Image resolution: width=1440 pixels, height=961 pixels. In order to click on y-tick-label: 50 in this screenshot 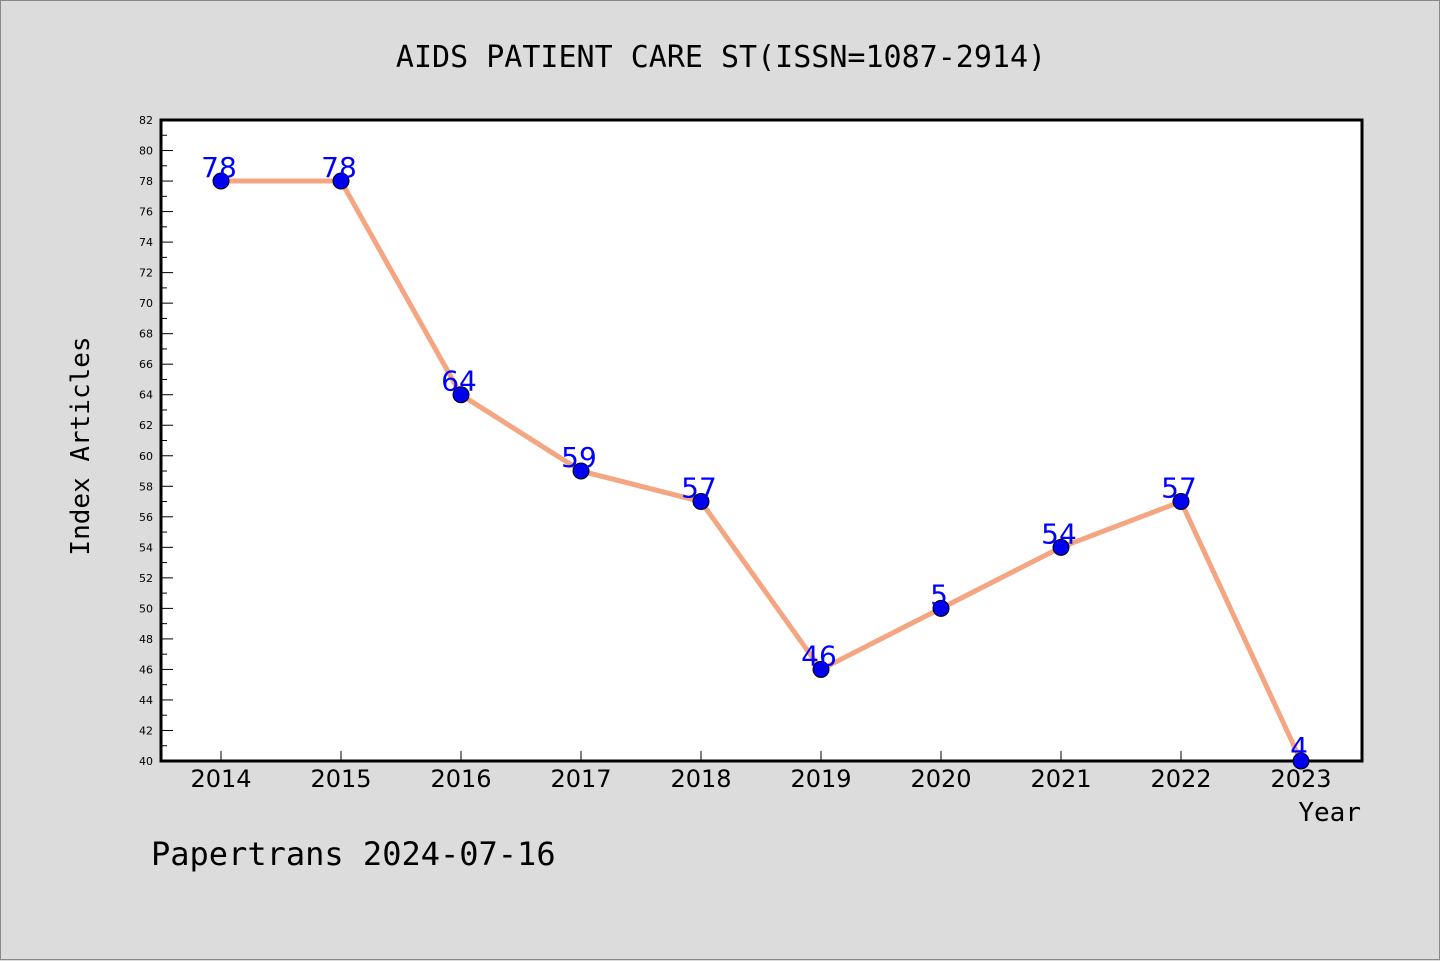, I will do `click(146, 608)`.